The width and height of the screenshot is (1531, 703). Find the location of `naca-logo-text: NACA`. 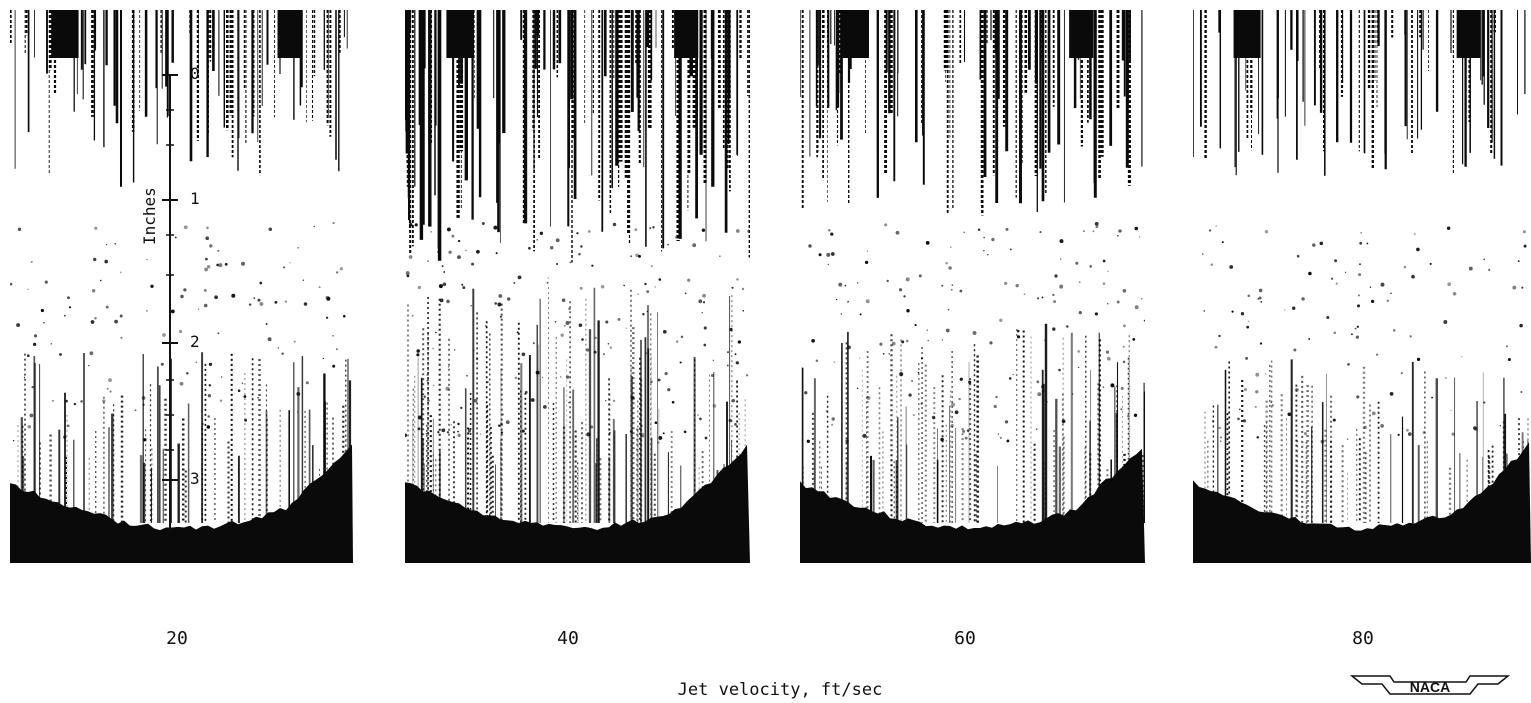

naca-logo-text: NACA is located at coordinates (1430, 687).